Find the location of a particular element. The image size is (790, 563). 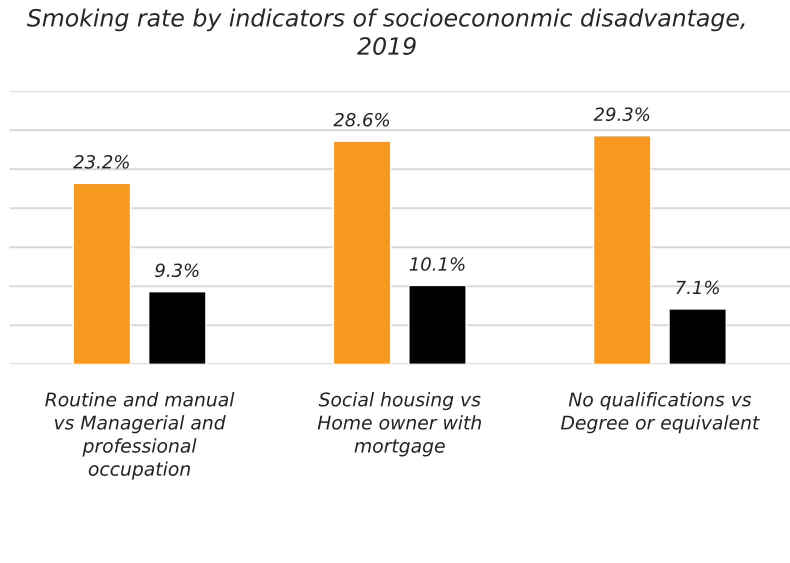

data-label: 7.1% is located at coordinates (697, 287).